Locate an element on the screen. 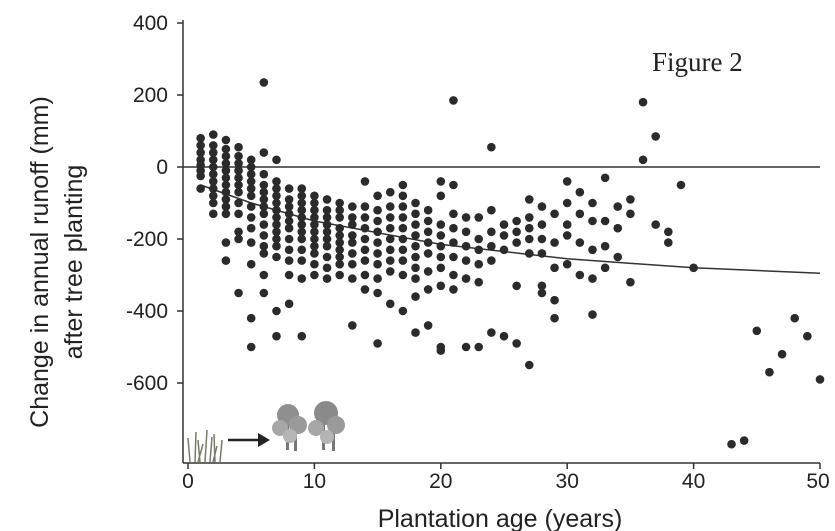  y-axis-title-line2: after tree planting is located at coordinates (74, 262).